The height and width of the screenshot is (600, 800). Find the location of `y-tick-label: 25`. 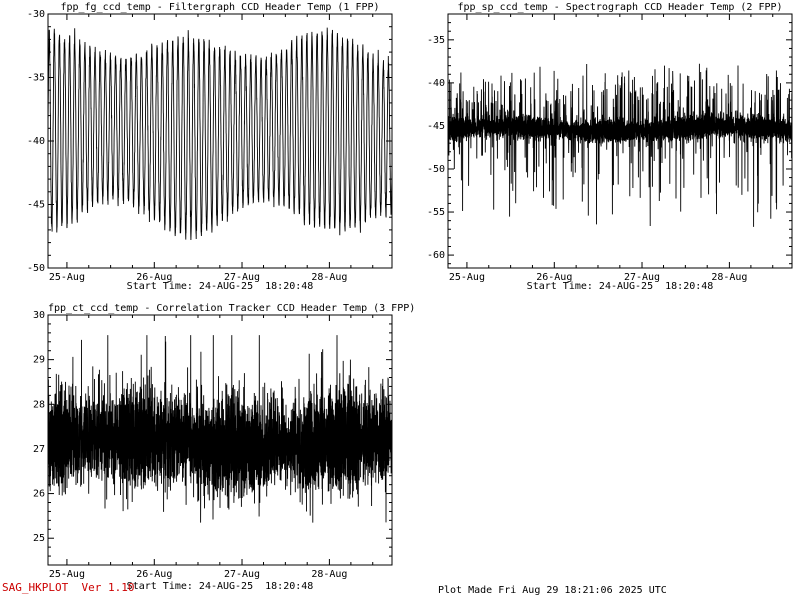

y-tick-label: 25 is located at coordinates (39, 538).